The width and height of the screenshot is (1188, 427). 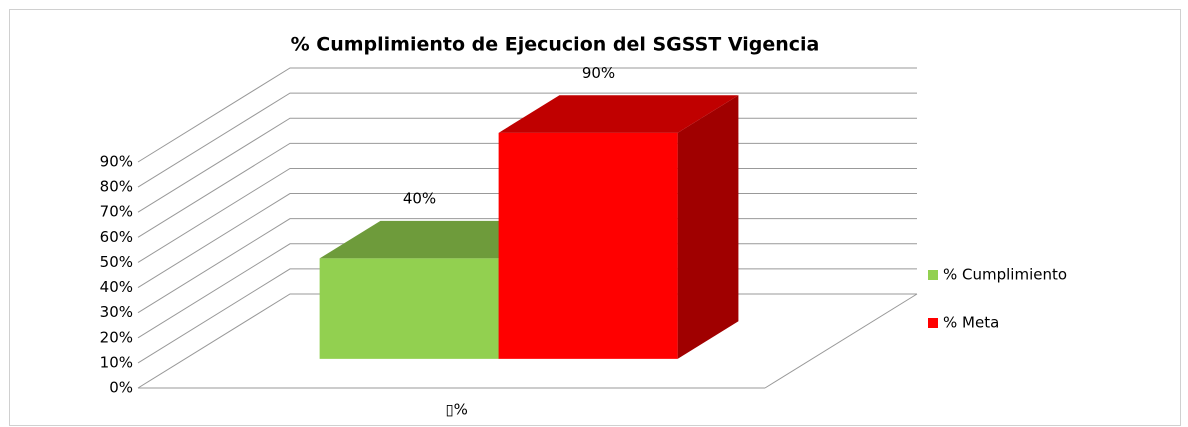 I want to click on x-tick-label: ▯%, so click(x=456, y=410).